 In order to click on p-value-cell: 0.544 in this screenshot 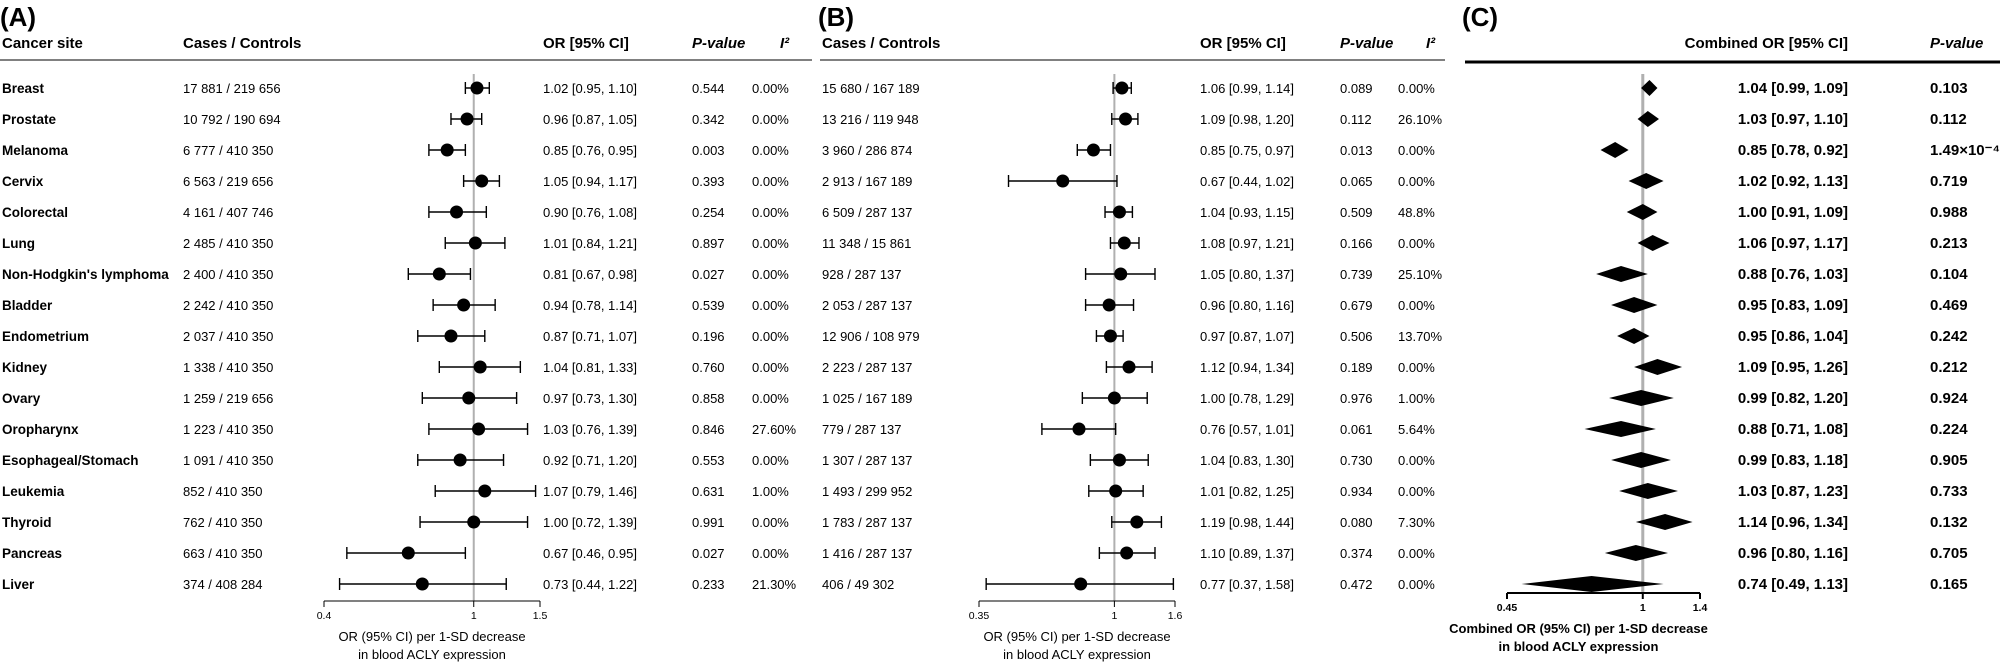, I will do `click(708, 88)`.